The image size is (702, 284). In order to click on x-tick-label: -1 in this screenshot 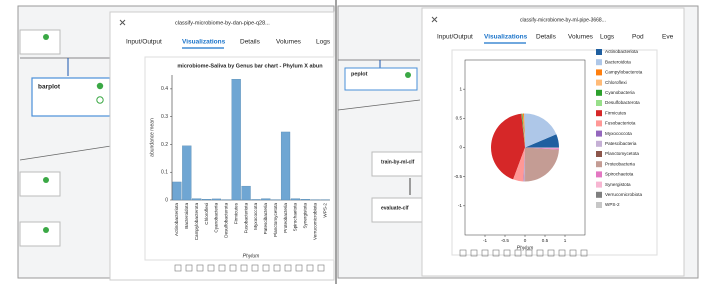, I will do `click(485, 240)`.